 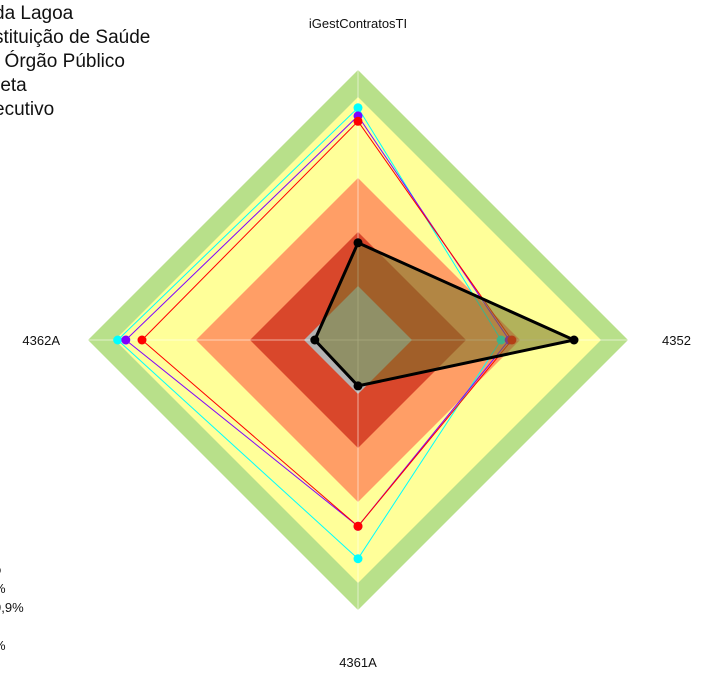 I want to click on legend-bottom-line: o, so click(x=12, y=569).